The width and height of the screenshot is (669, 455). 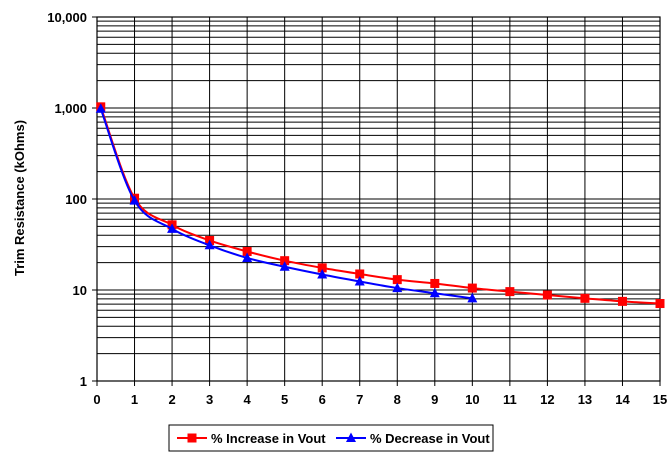 What do you see at coordinates (134, 399) in the screenshot?
I see `x-tick-label: 1` at bounding box center [134, 399].